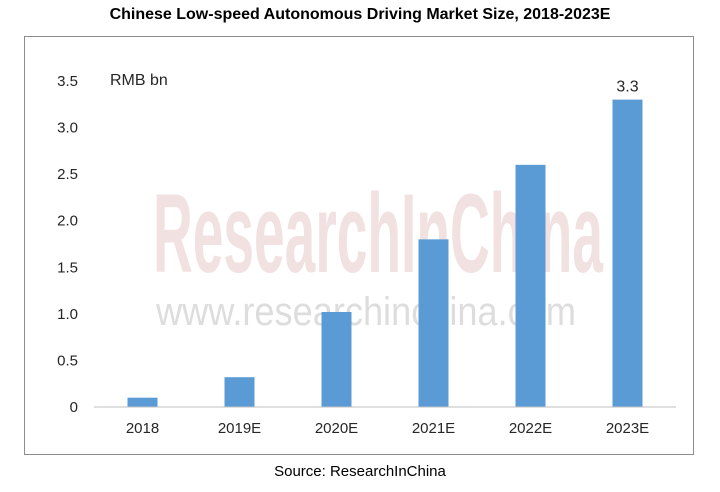 This screenshot has width=720, height=492. What do you see at coordinates (67, 314) in the screenshot?
I see `y-tick-label: 1.0` at bounding box center [67, 314].